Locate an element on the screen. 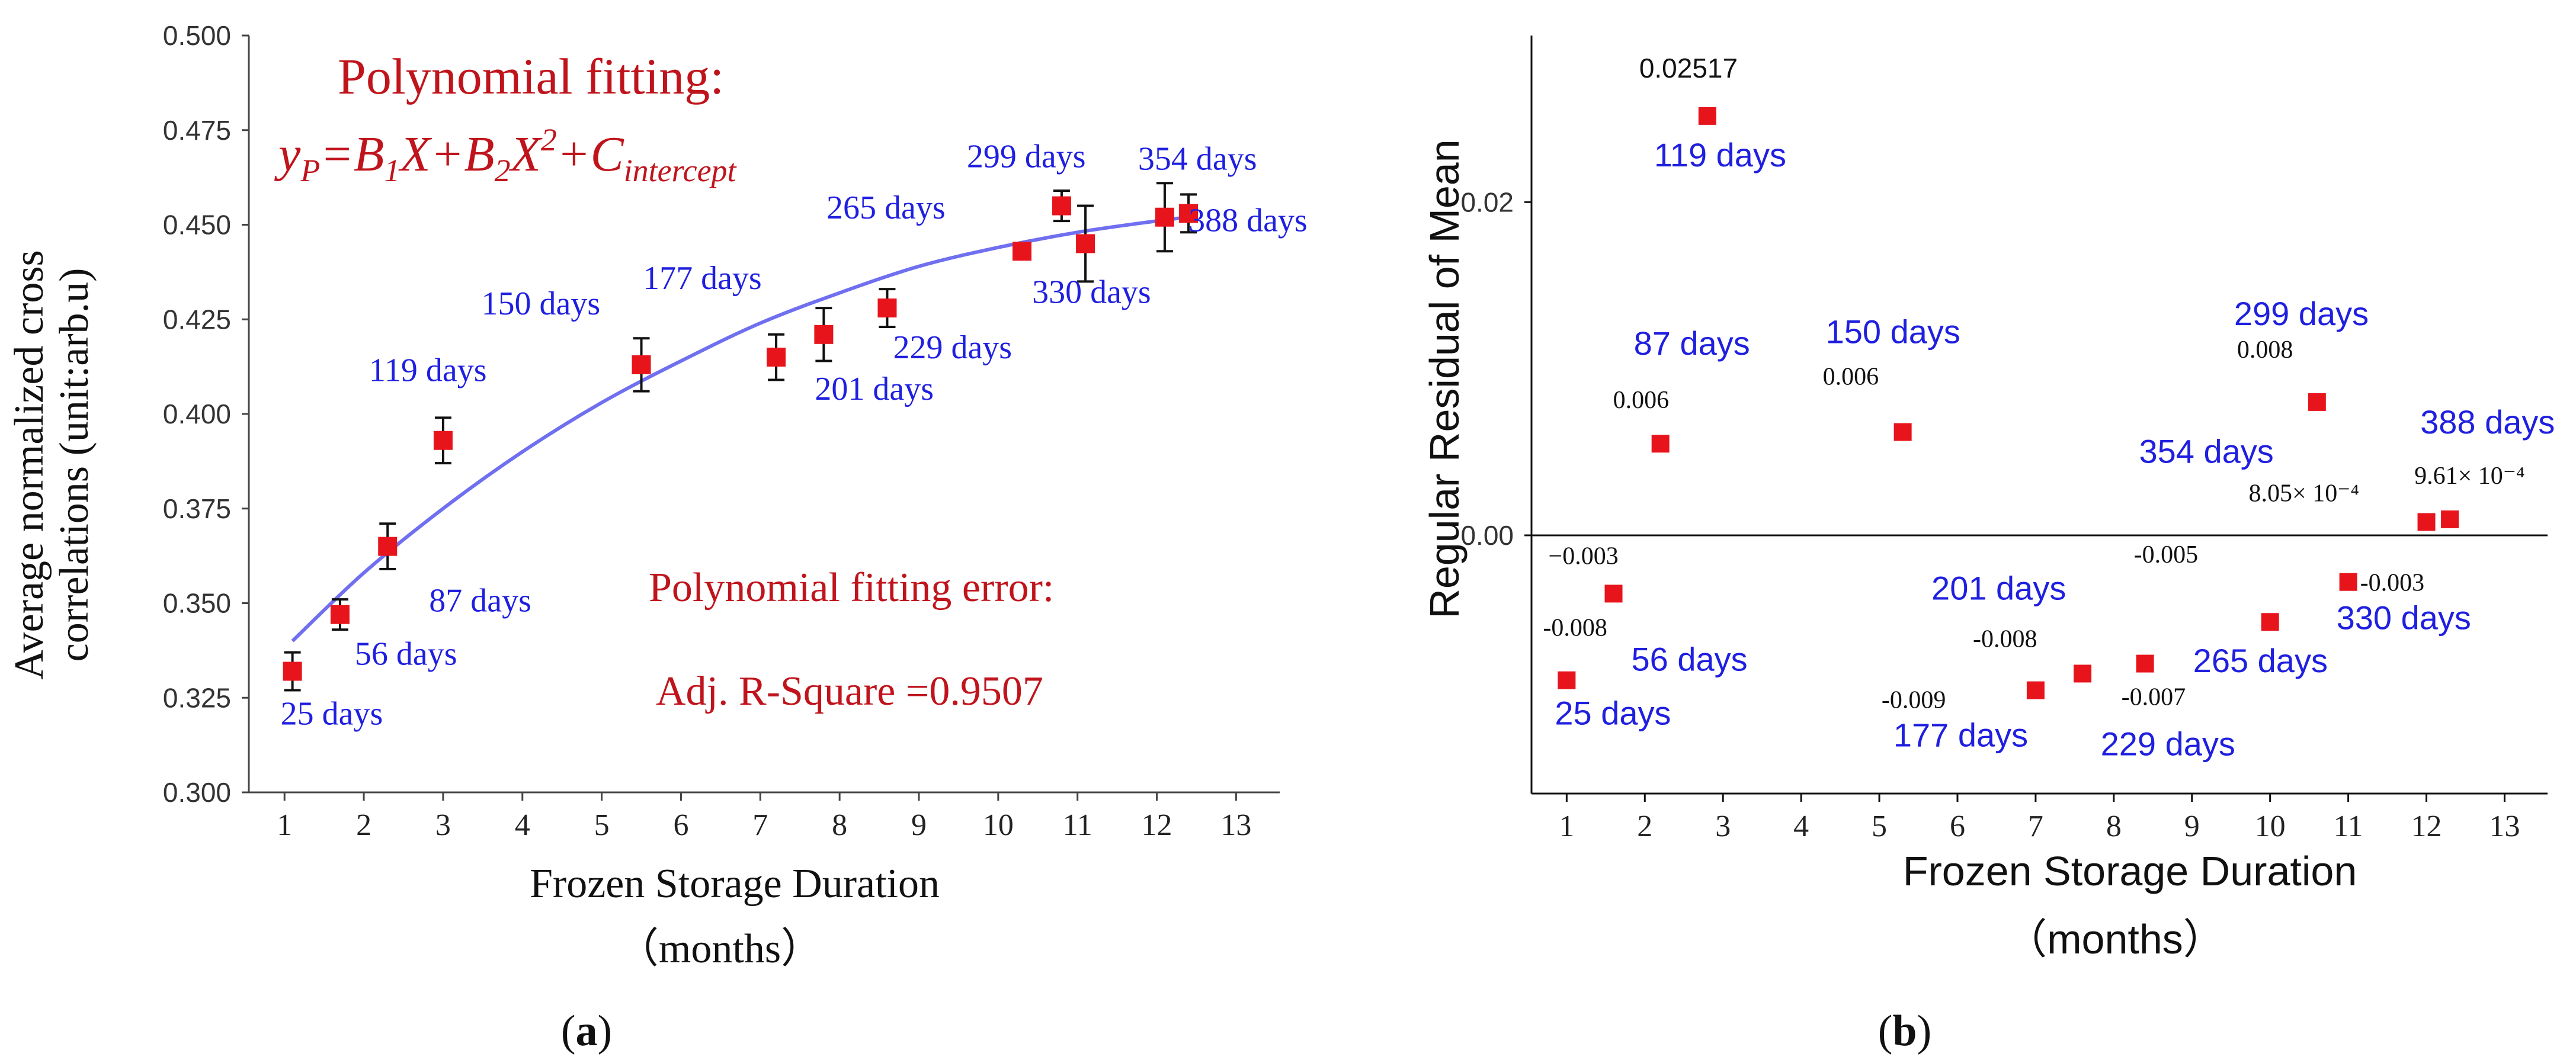 The image size is (2576, 1063). x-tick-label-7: 7 is located at coordinates (760, 825).